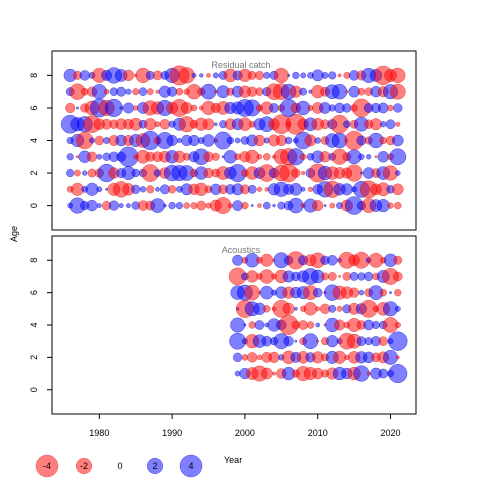 This screenshot has width=480, height=480. Describe the element at coordinates (34, 357) in the screenshot. I see `y-tick-label: 2` at that location.